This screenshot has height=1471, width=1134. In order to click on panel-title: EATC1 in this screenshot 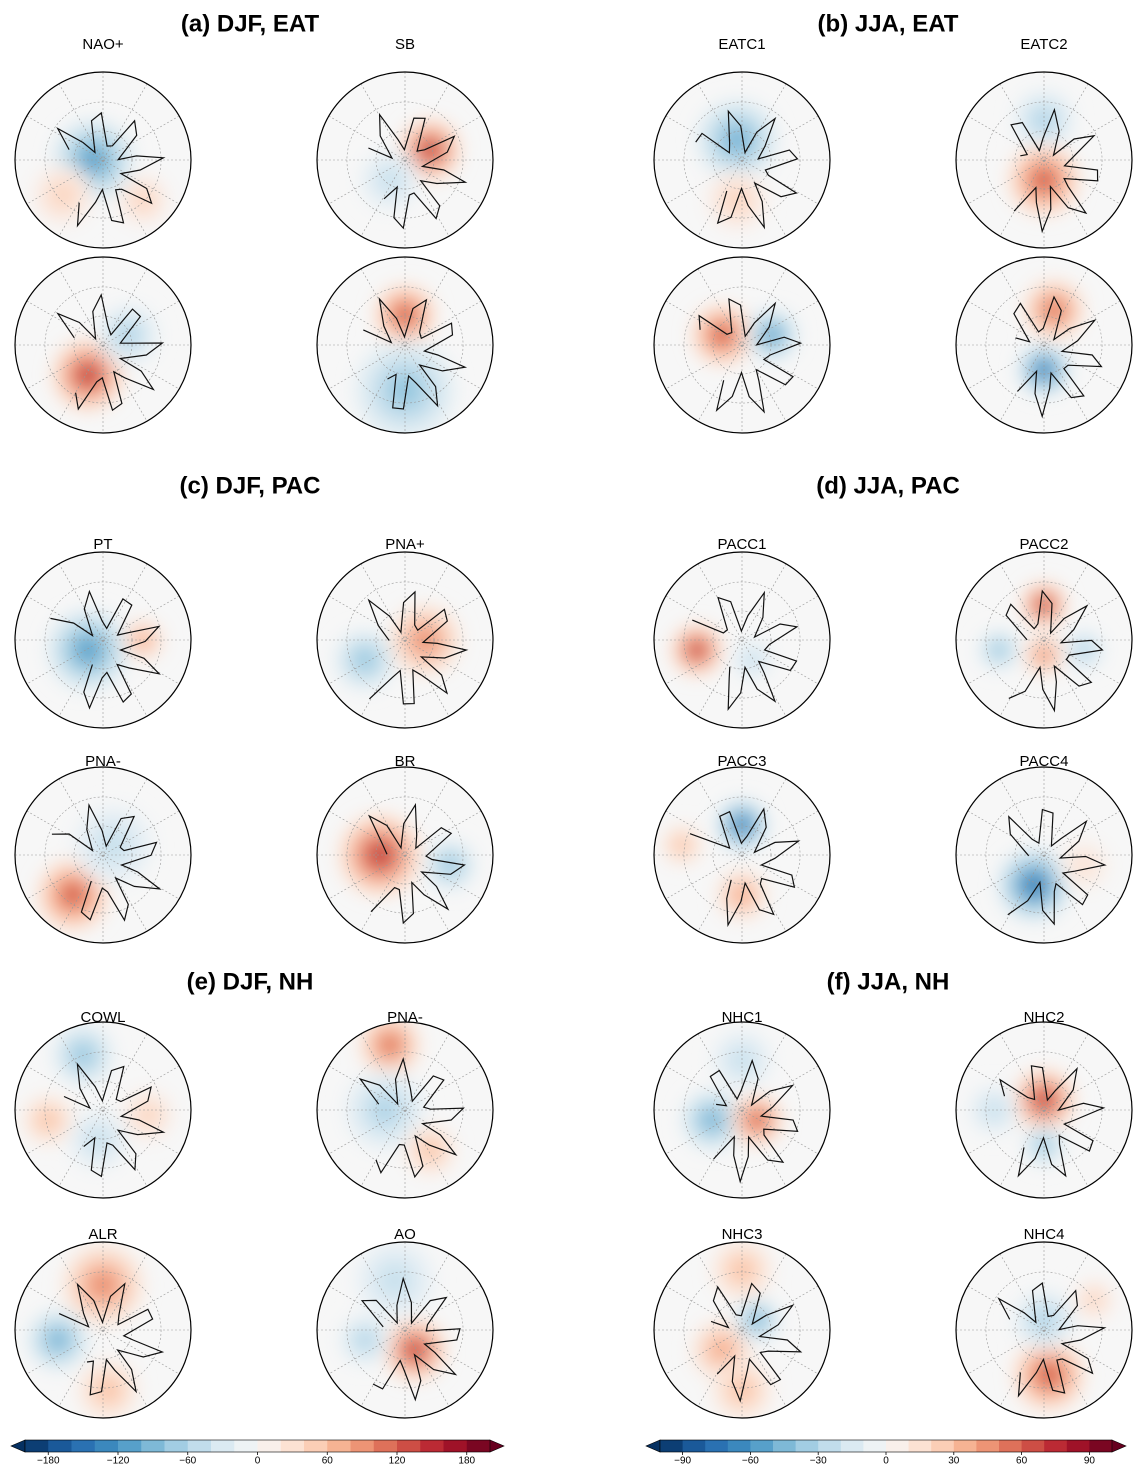, I will do `click(741, 44)`.